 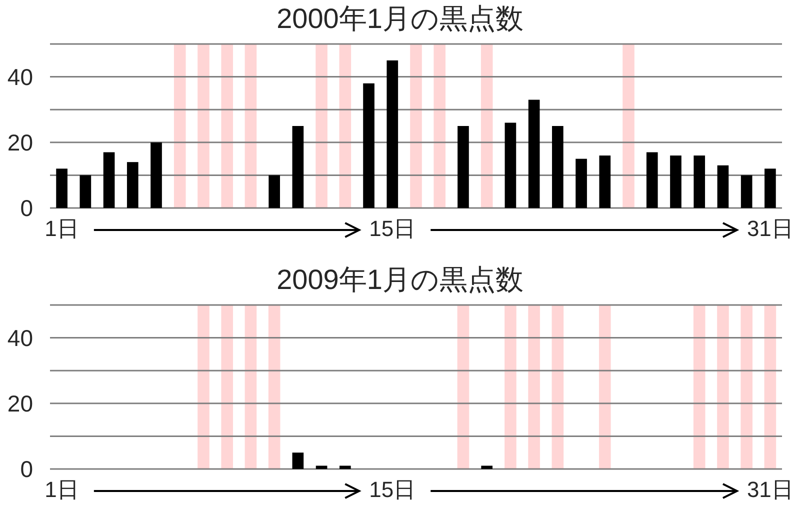 What do you see at coordinates (400, 279) in the screenshot?
I see `chart-title: 2009年1月の黒点数` at bounding box center [400, 279].